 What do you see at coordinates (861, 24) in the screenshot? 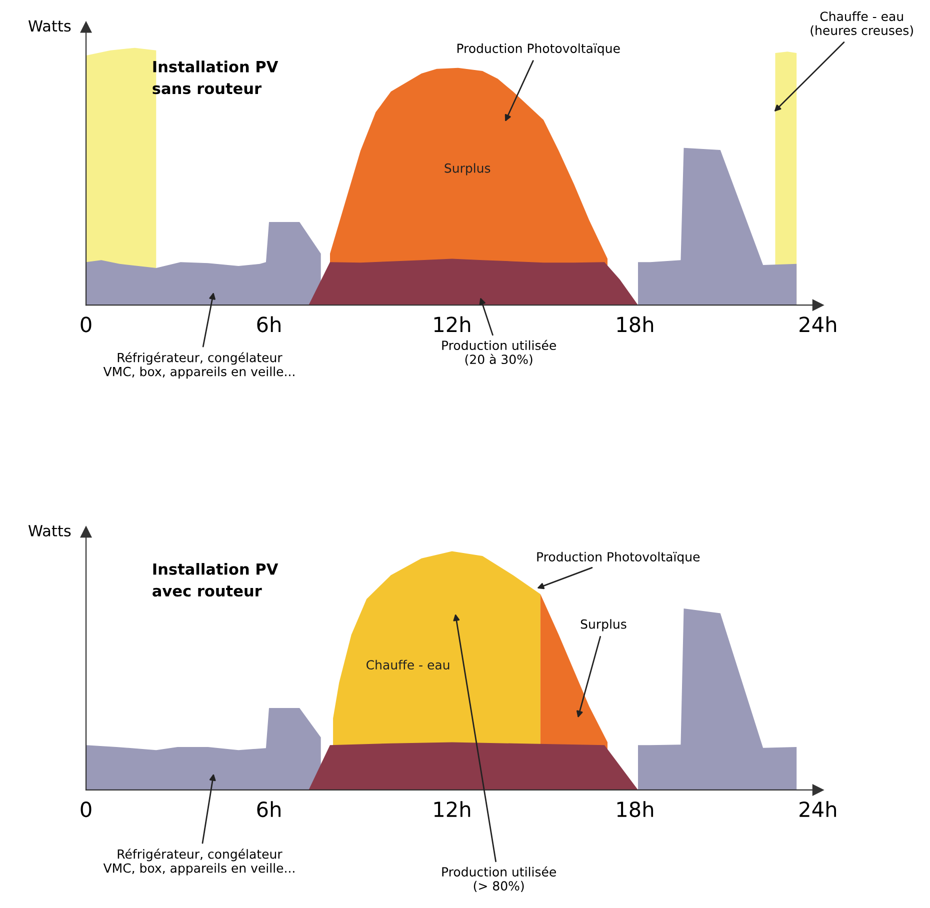
I see `text: Chauffe - eau (heures creuses)` at bounding box center [861, 24].